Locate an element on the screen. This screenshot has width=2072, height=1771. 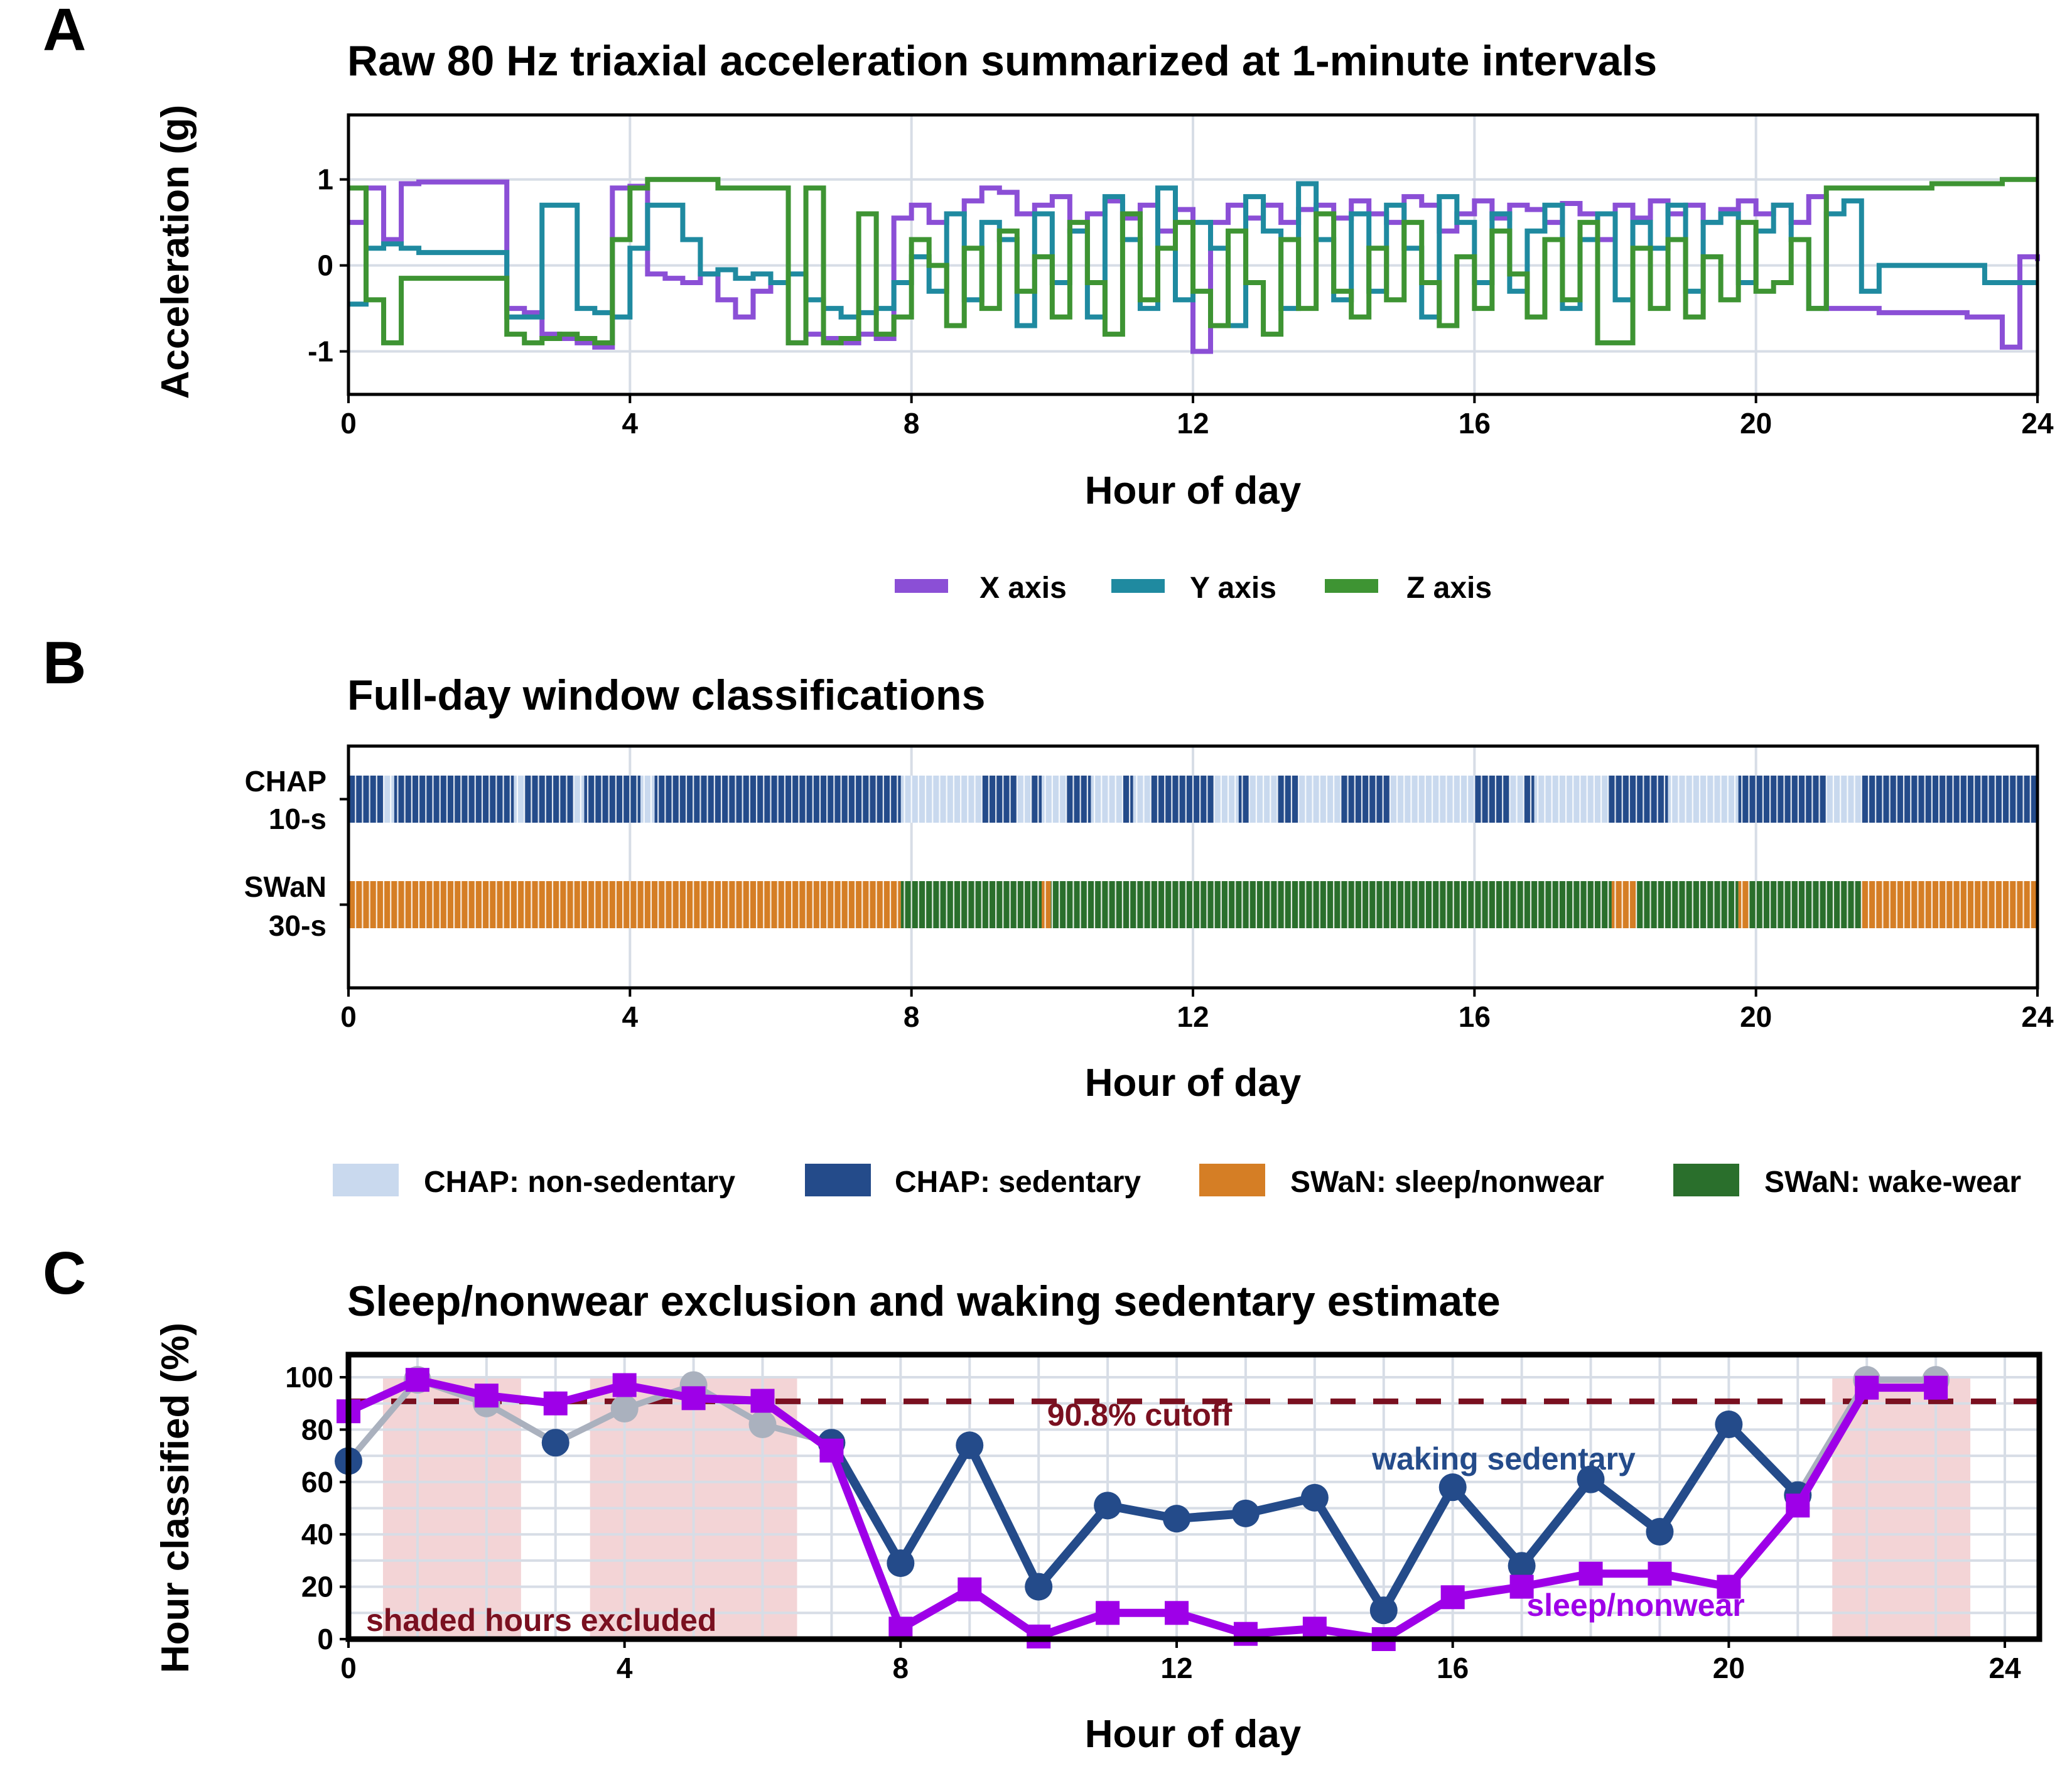
x-tick-label: 20 is located at coordinates (1756, 423).